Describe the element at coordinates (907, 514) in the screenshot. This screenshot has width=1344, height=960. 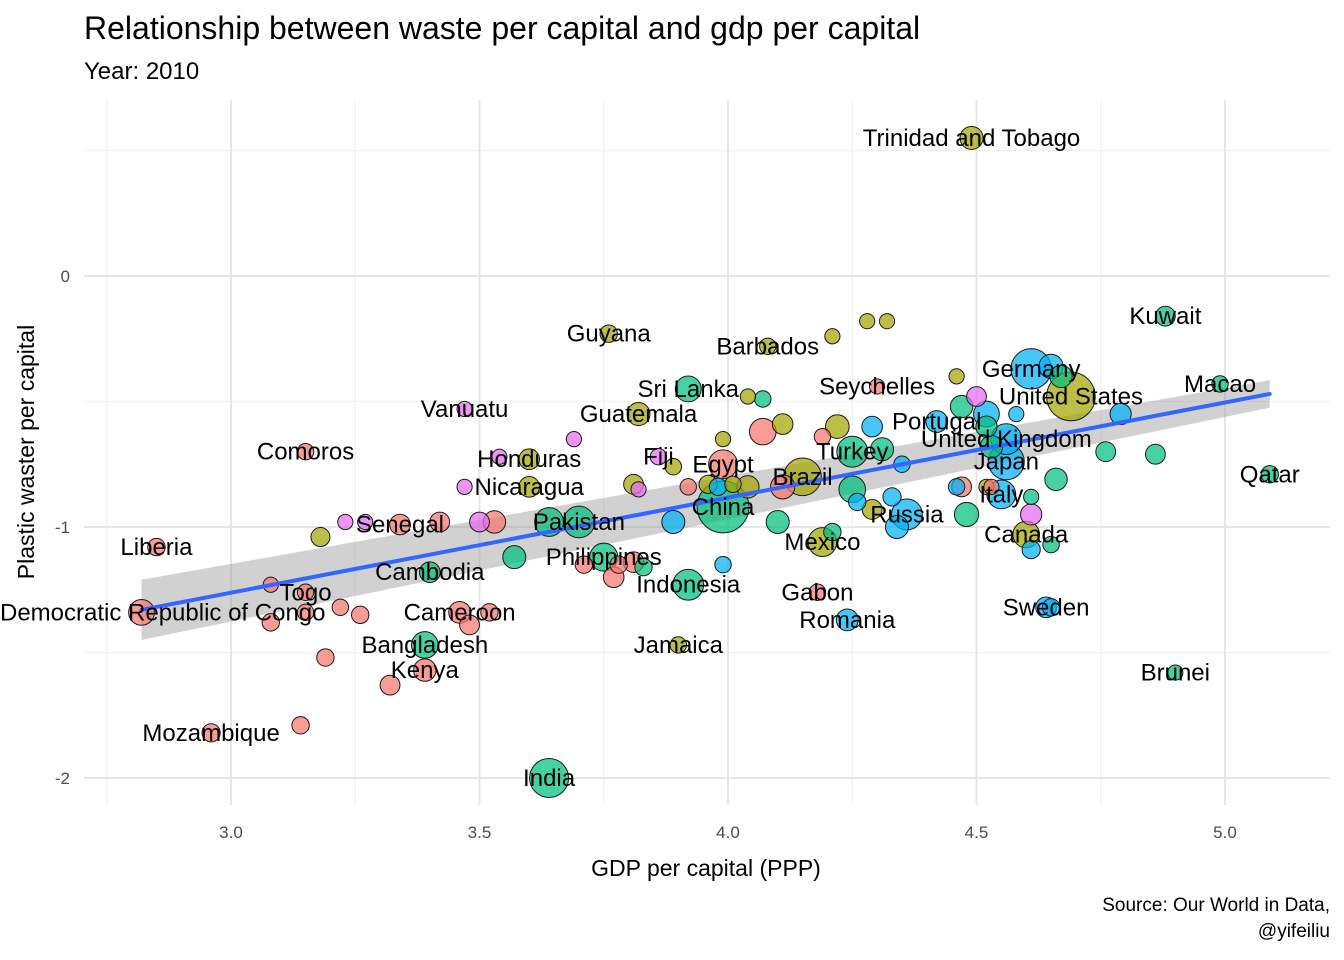
I see `label-russia: Russia` at that location.